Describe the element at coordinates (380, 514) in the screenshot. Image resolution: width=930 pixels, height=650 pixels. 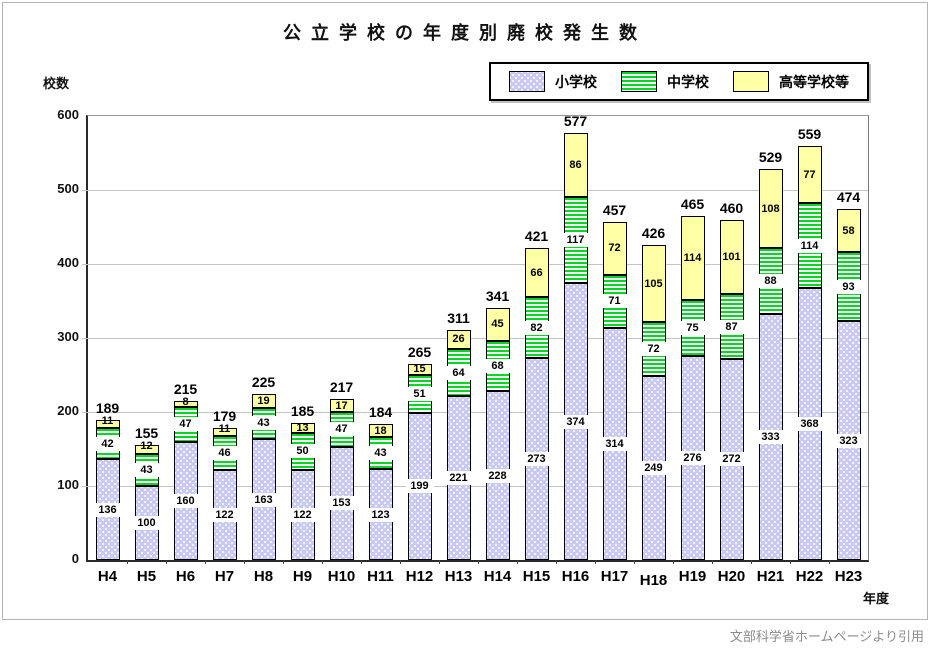
I see `segment-value-label: 123` at that location.